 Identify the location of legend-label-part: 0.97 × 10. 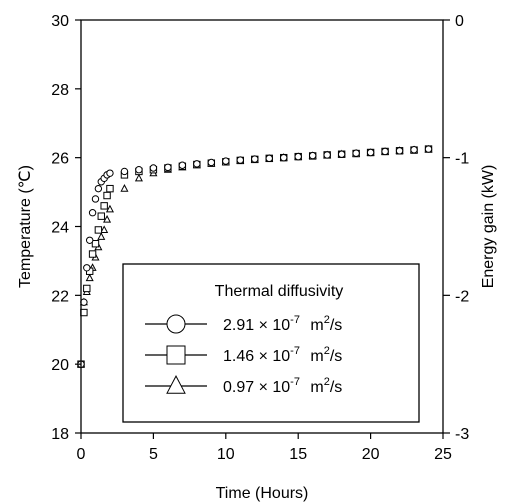
(256, 387).